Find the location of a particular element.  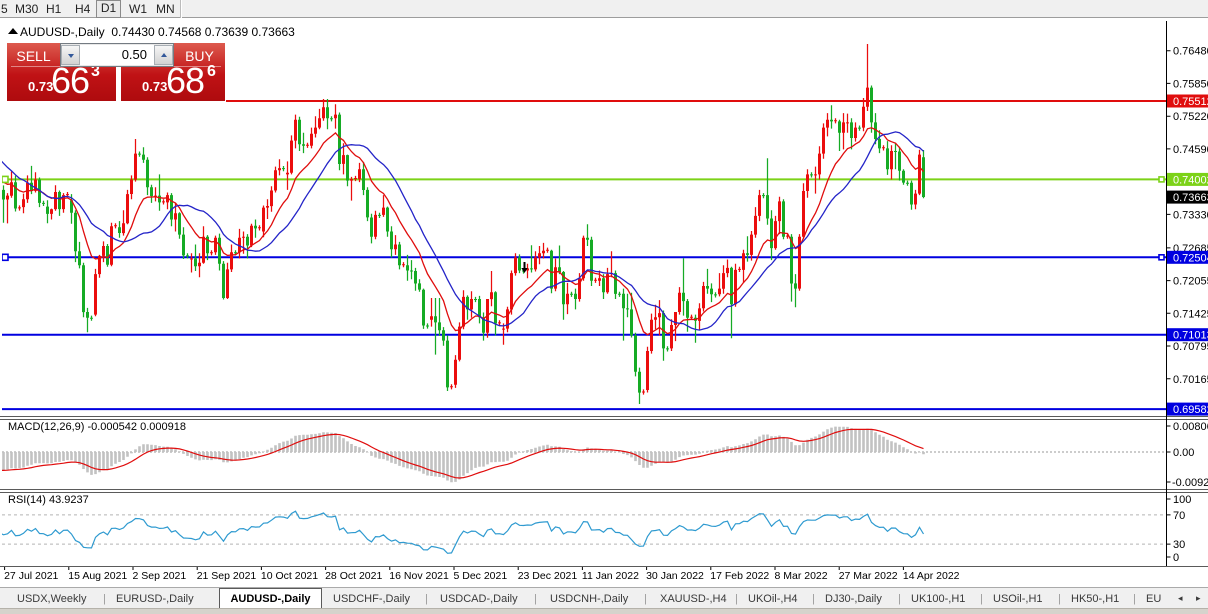

svg-text: 0.70795 is located at coordinates (1190, 347).